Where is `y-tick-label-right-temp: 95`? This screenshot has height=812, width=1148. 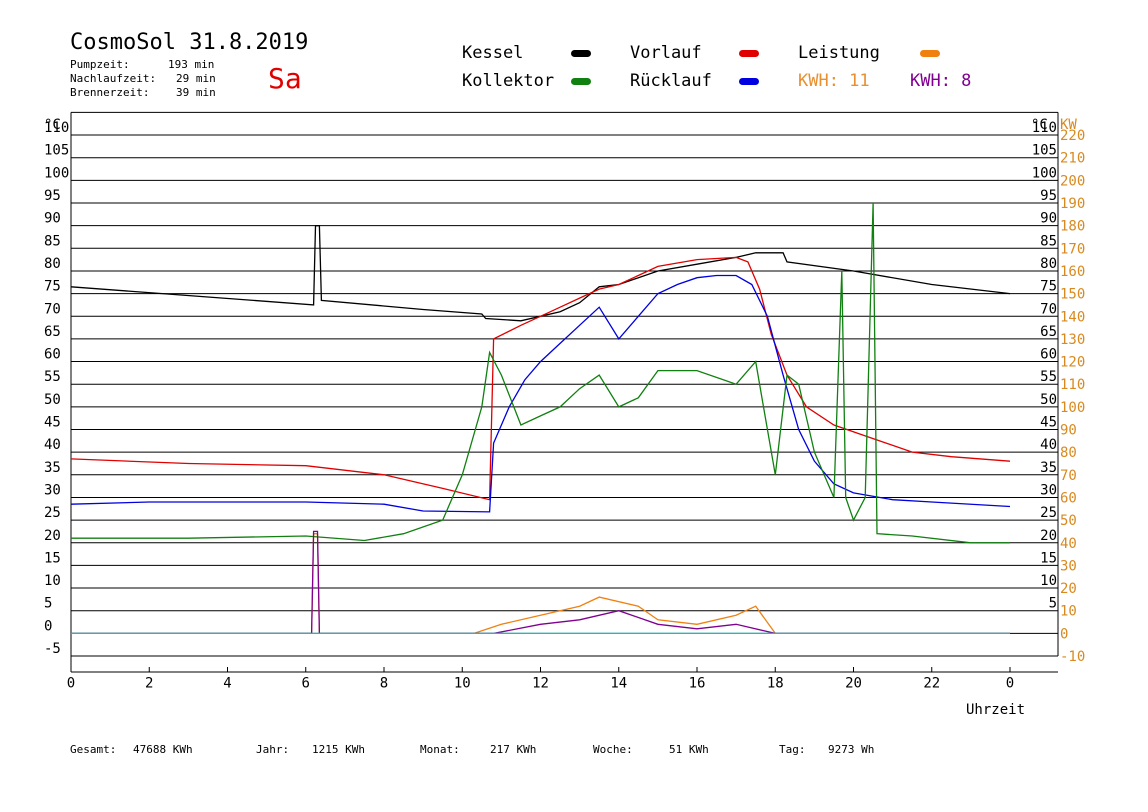 y-tick-label-right-temp: 95 is located at coordinates (1048, 196).